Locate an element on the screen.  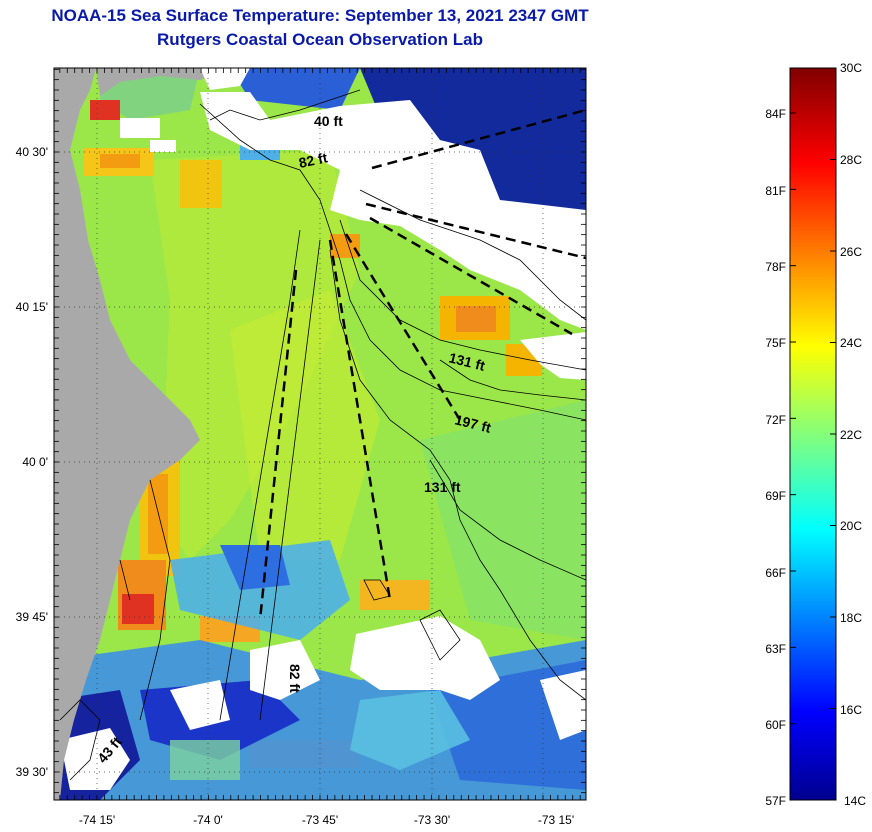
lon-label: -73 15' is located at coordinates (556, 820).